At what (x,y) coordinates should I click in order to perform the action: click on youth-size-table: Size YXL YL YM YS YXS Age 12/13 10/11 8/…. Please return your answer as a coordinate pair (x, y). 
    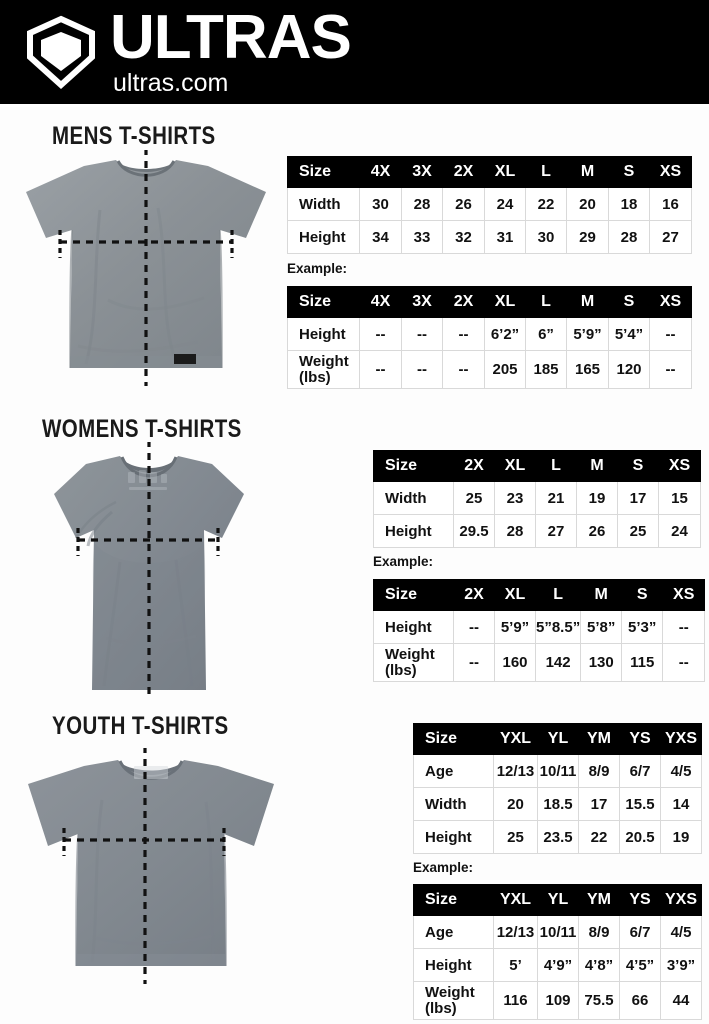
    Looking at the image, I should click on (557, 788).